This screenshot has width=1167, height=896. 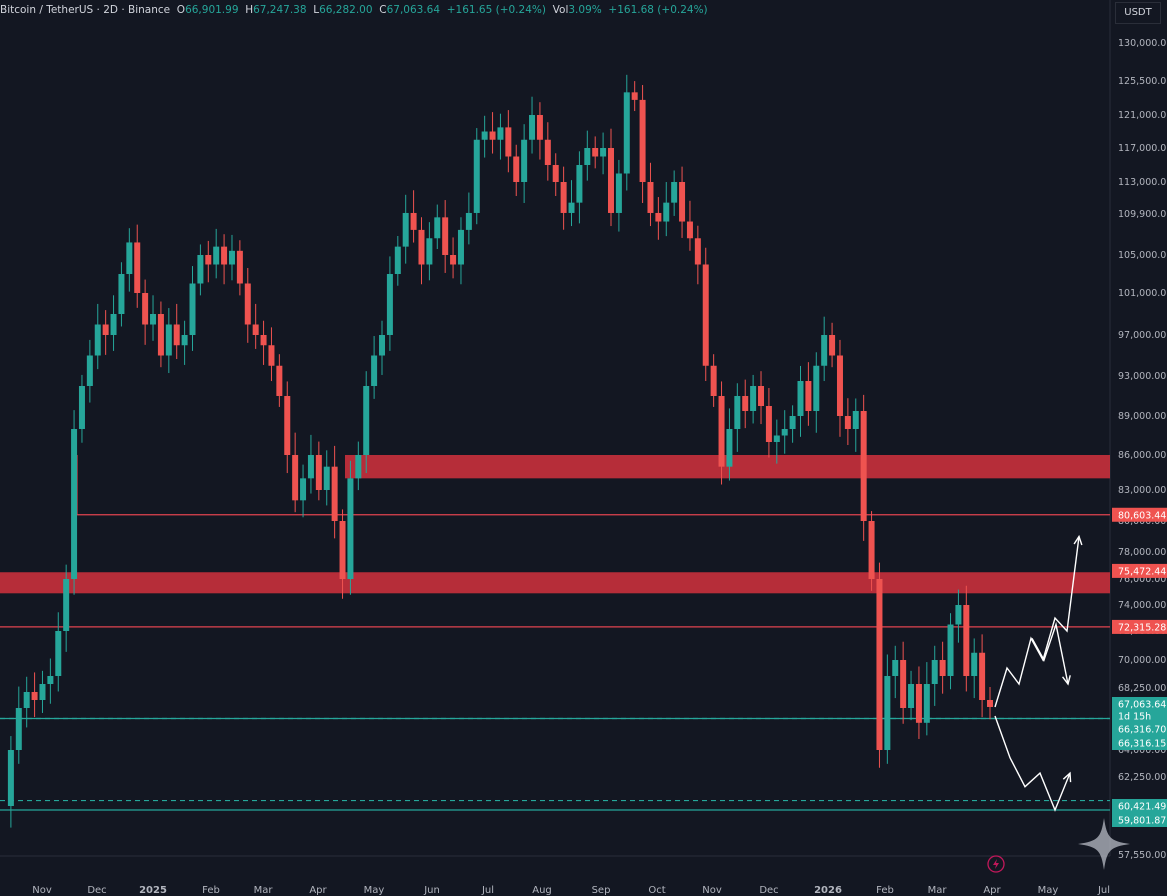 What do you see at coordinates (1138, 13) in the screenshot?
I see `currency-button: USDT` at bounding box center [1138, 13].